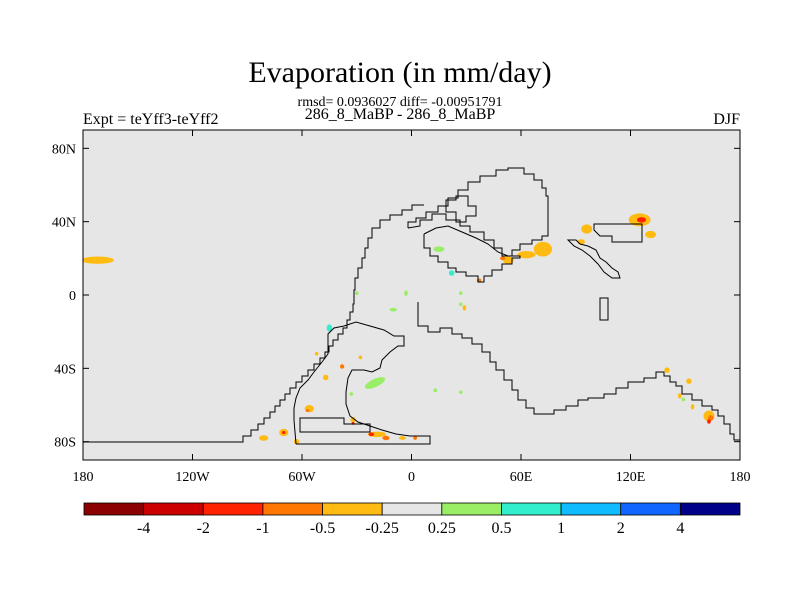  What do you see at coordinates (203, 528) in the screenshot?
I see `colorbar-label-1: -2` at bounding box center [203, 528].